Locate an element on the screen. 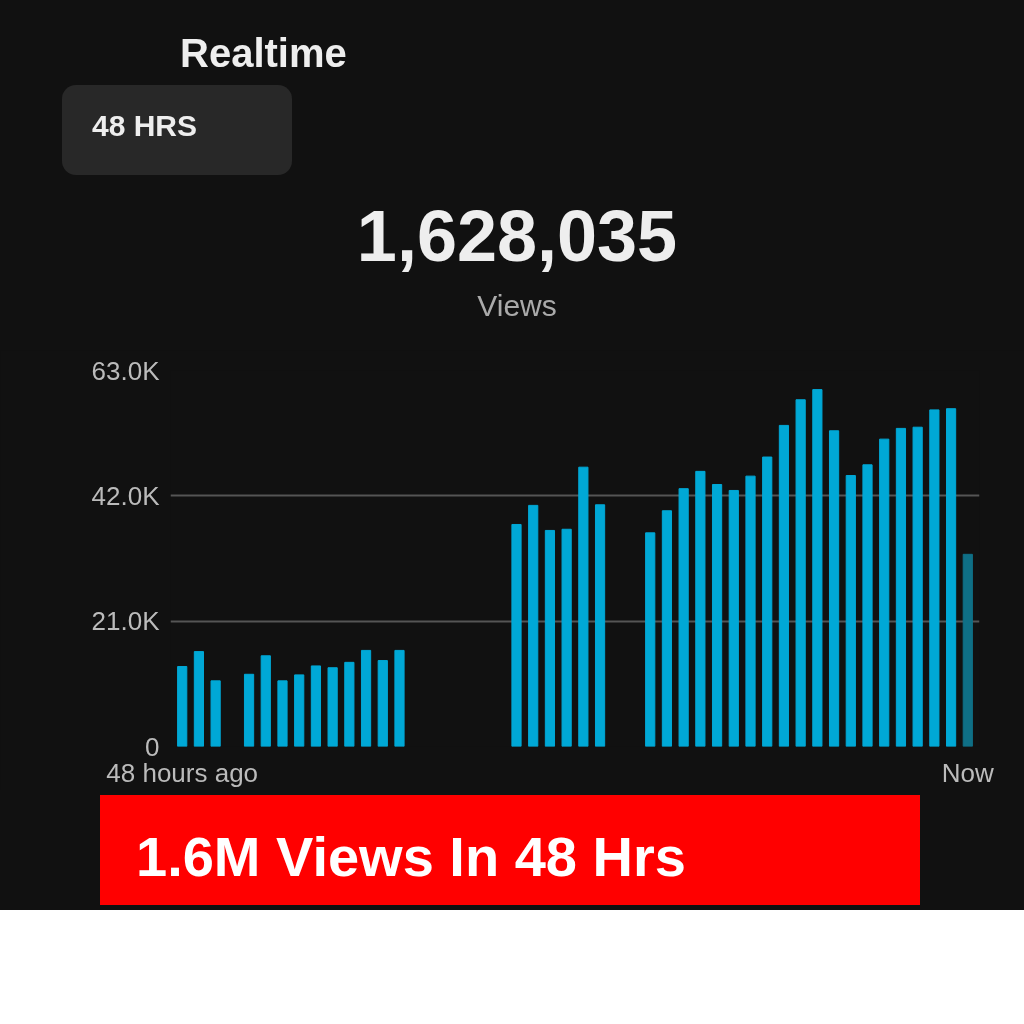  y-tick-label: 42.0K is located at coordinates (126, 495).